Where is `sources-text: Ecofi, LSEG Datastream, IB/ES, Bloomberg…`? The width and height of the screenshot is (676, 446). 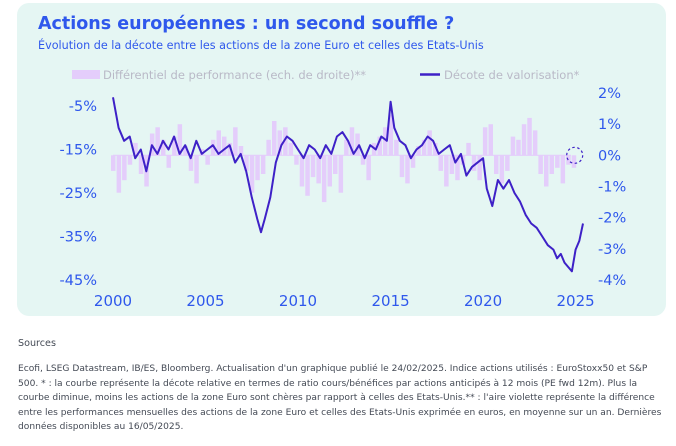
sources-text: Ecofi, LSEG Datastream, IB/ES, Bloomberg… is located at coordinates (340, 398).